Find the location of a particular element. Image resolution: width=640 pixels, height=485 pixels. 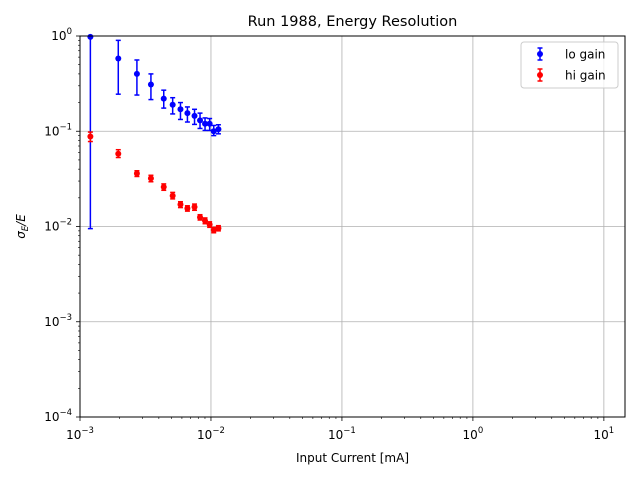

legend-hi-gain-marker is located at coordinates (540, 75).